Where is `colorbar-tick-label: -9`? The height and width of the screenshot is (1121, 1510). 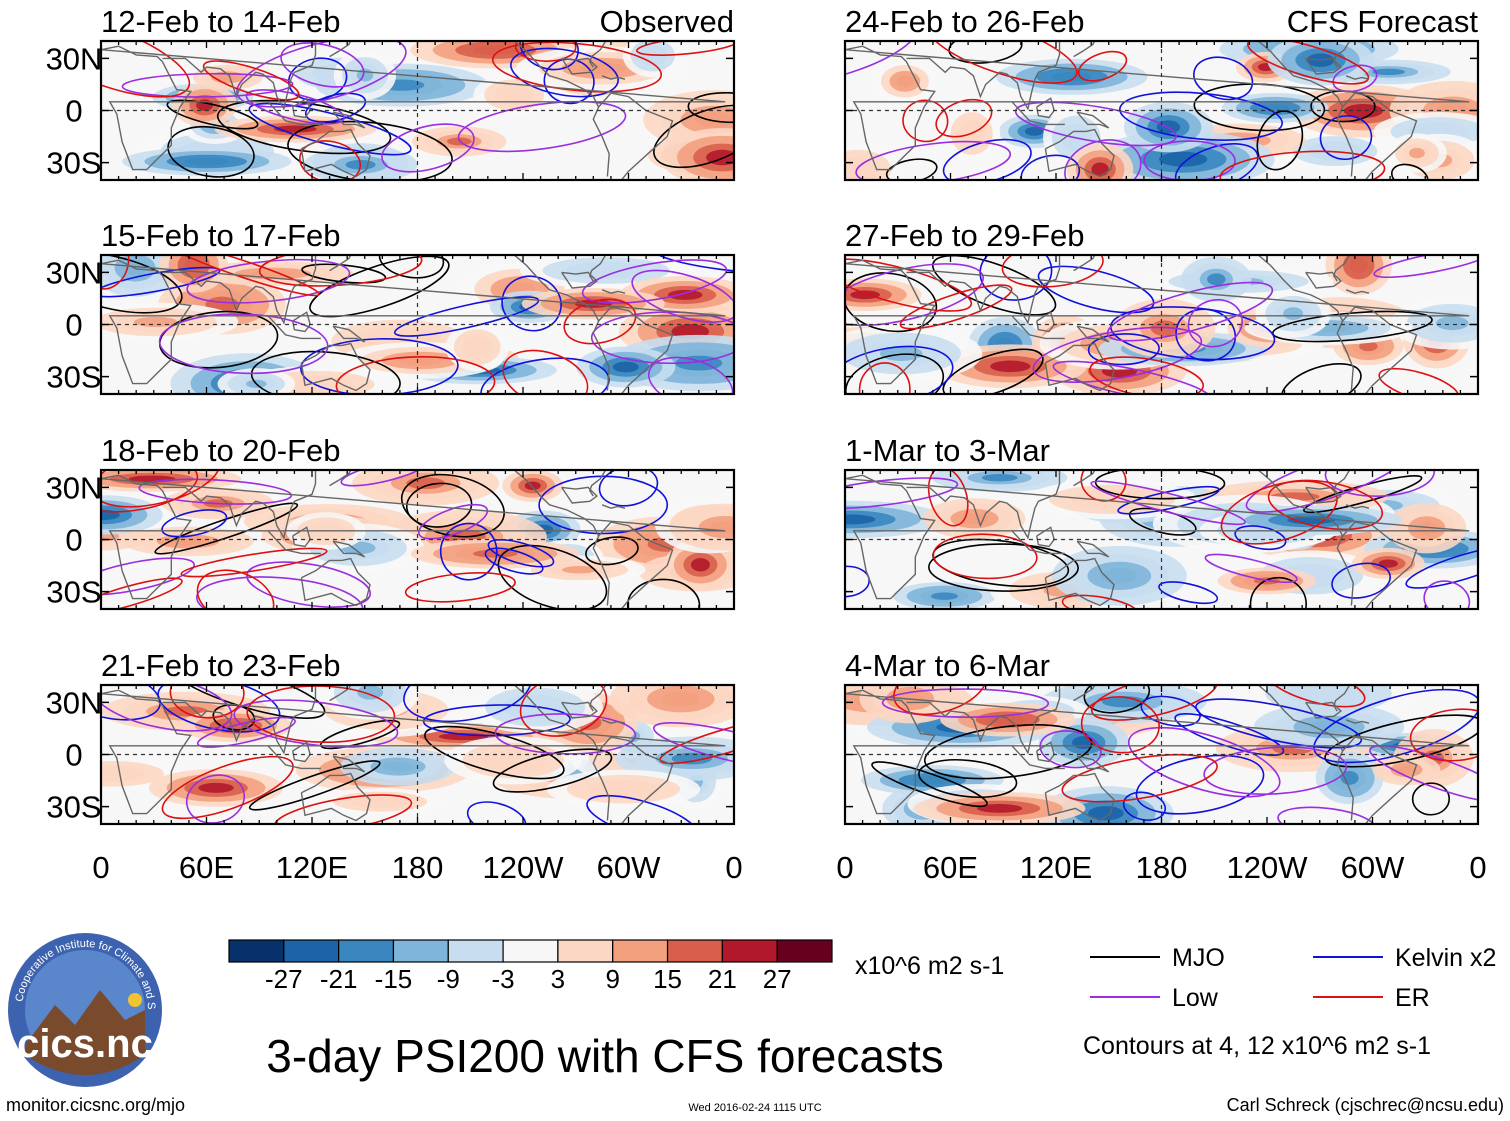 colorbar-tick-label: -9 is located at coordinates (448, 979).